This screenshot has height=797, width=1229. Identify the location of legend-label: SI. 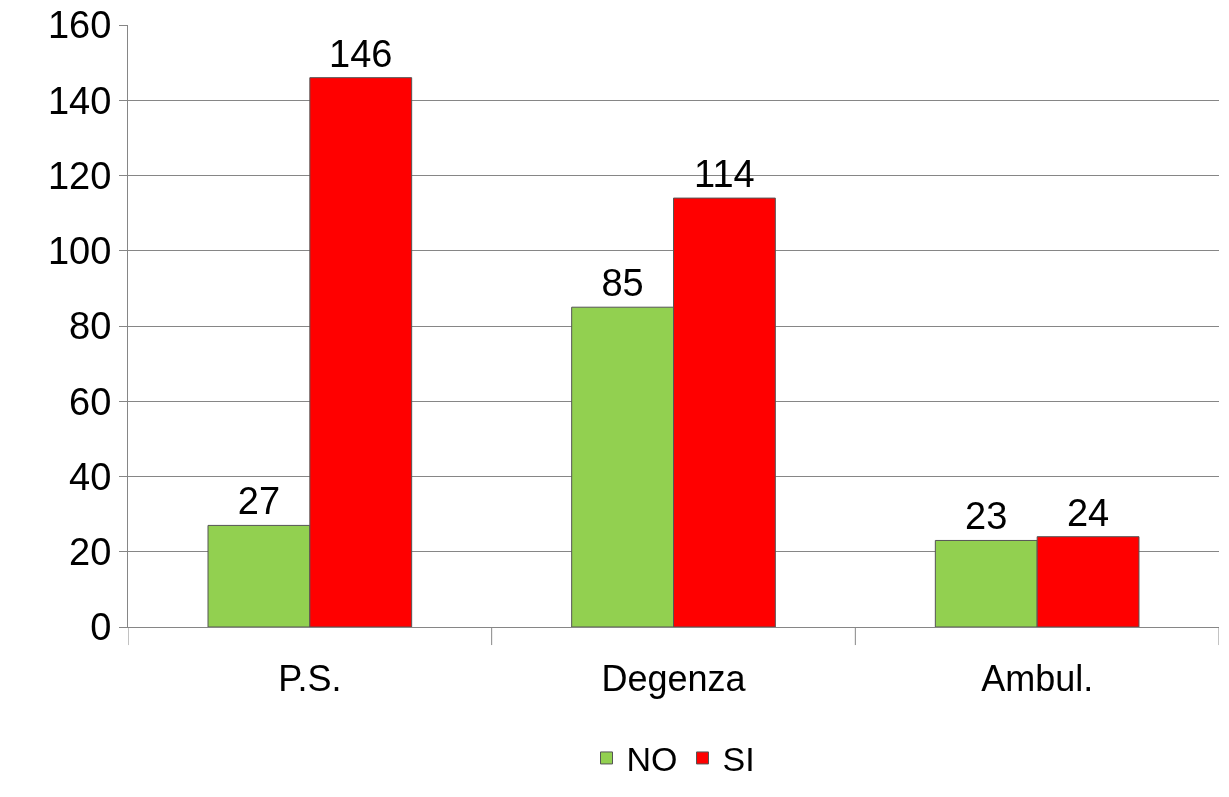
(738, 759).